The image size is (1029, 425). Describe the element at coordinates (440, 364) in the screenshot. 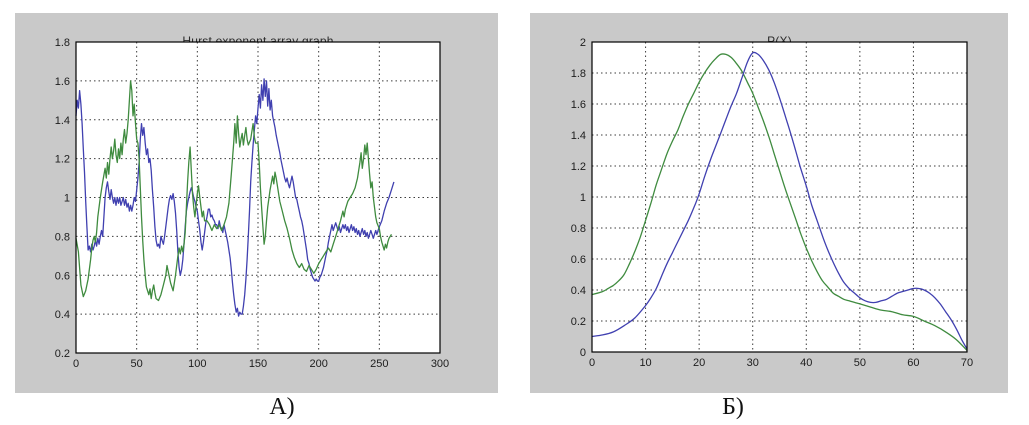

I see `x-tick-label: 300` at that location.